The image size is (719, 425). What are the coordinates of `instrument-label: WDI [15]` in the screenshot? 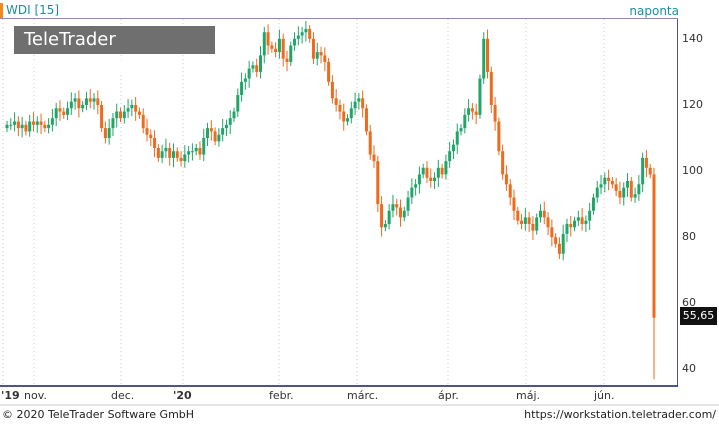 It's located at (29, 10).